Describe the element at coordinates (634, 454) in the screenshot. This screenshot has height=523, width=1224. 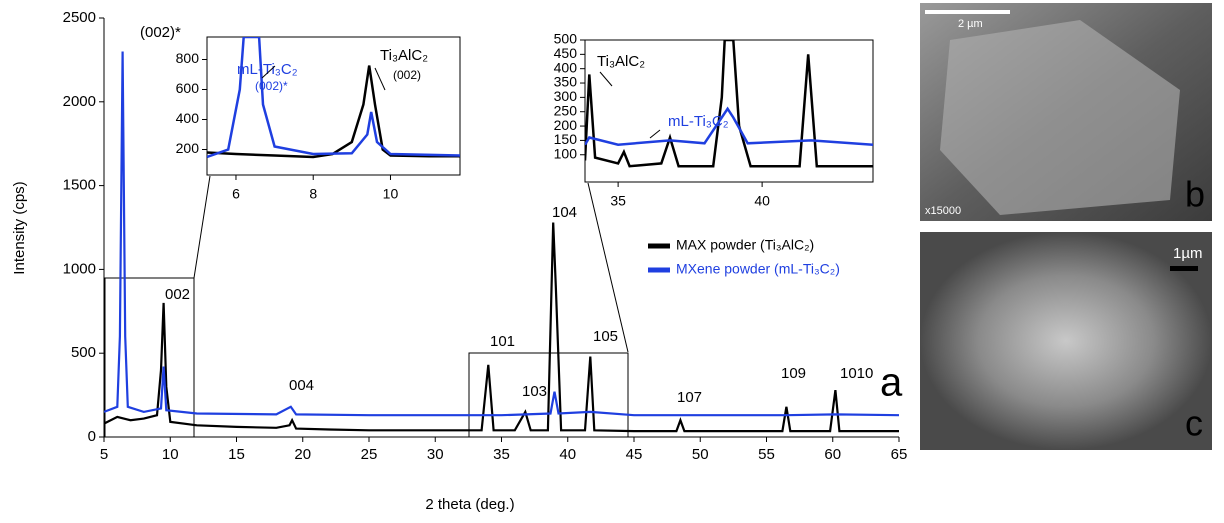
I see `x-tick-label: 45` at that location.